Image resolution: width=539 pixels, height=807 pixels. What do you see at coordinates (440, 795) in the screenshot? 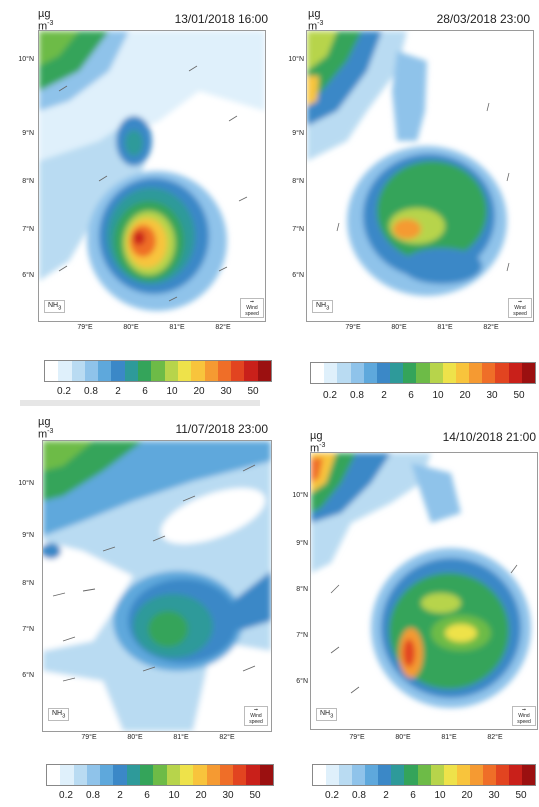
I see `colorbar-tick: 10` at bounding box center [440, 795].